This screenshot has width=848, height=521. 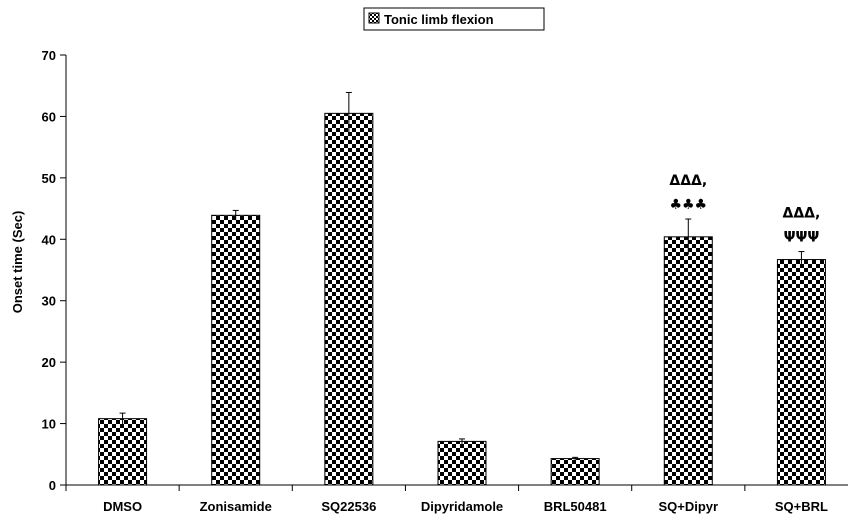 What do you see at coordinates (54, 270) in the screenshot?
I see `y-axis: 0 10 20 30 40 50 60 70` at bounding box center [54, 270].